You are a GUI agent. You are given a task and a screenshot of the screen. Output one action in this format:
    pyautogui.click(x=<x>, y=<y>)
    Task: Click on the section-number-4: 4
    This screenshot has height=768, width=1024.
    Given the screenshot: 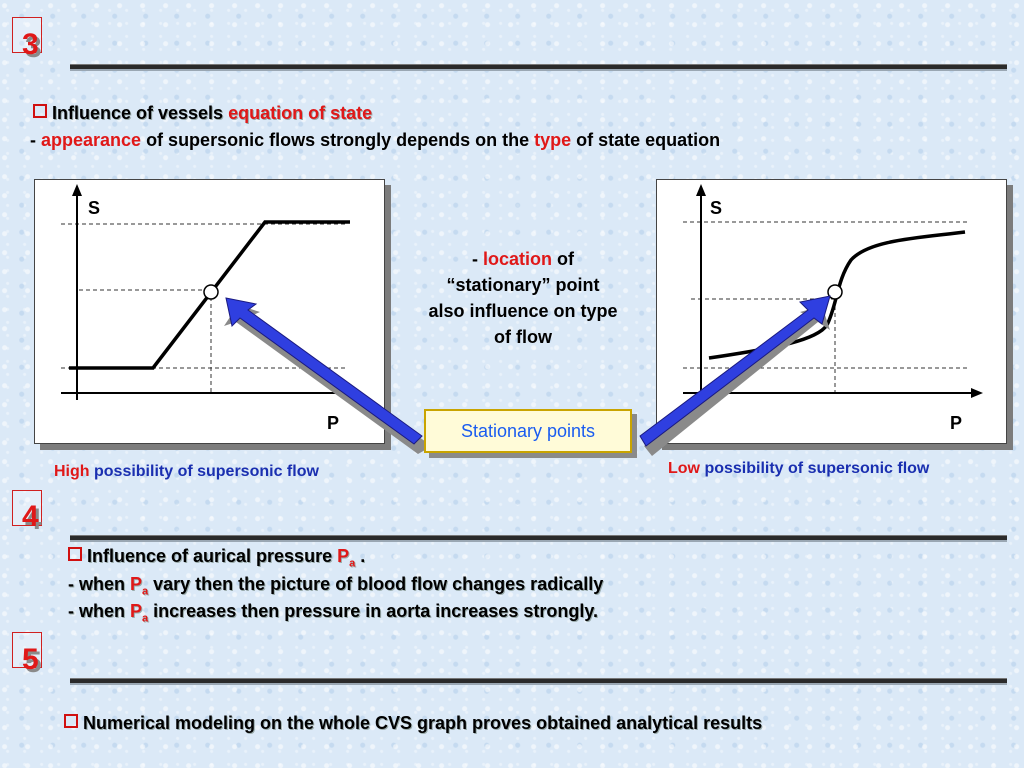 What is the action you would take?
    pyautogui.click(x=30, y=516)
    